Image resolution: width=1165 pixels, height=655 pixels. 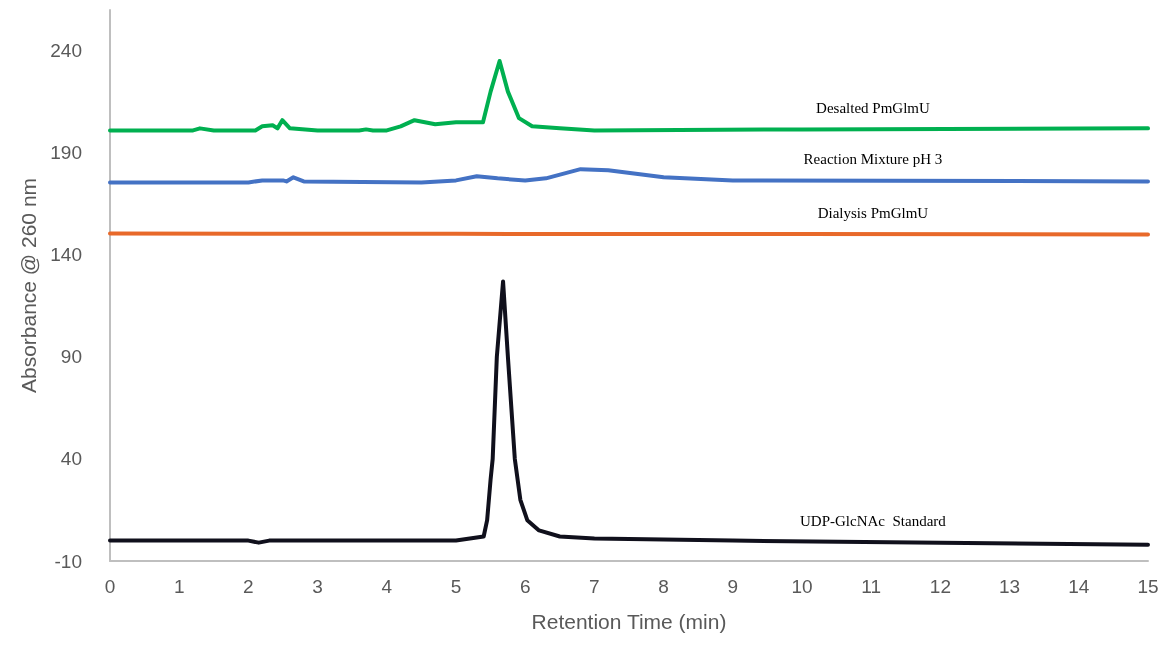 I want to click on series-label: Reaction Mixture pH 3, so click(x=873, y=158).